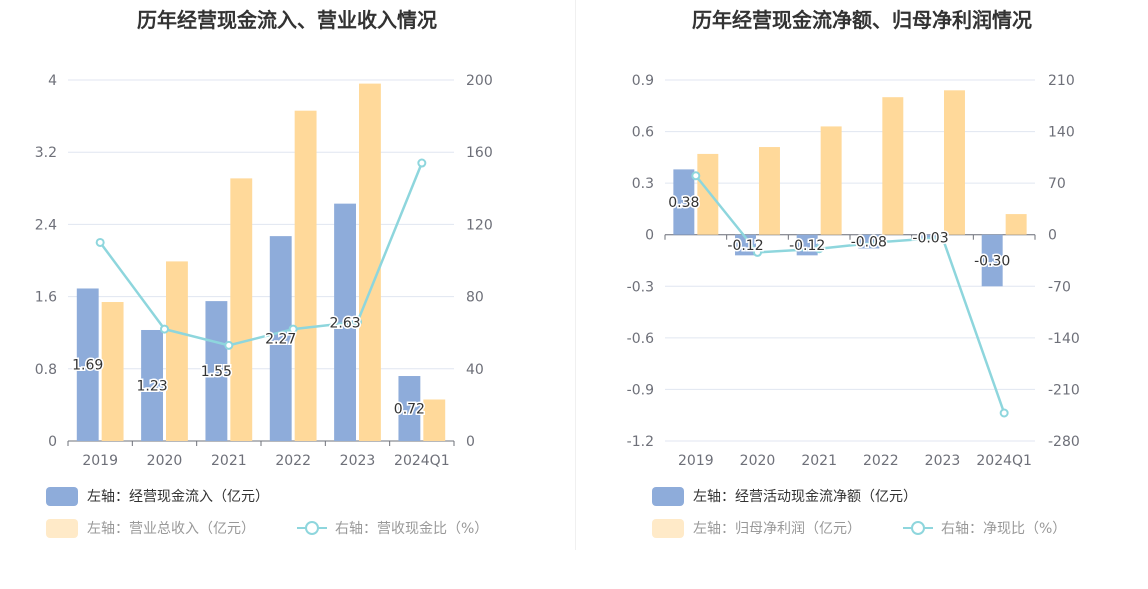 This screenshot has height=589, width=1148. I want to click on legend-item-revenue-cash-ratio: 右轴：营收现金比（%）, so click(392, 528).